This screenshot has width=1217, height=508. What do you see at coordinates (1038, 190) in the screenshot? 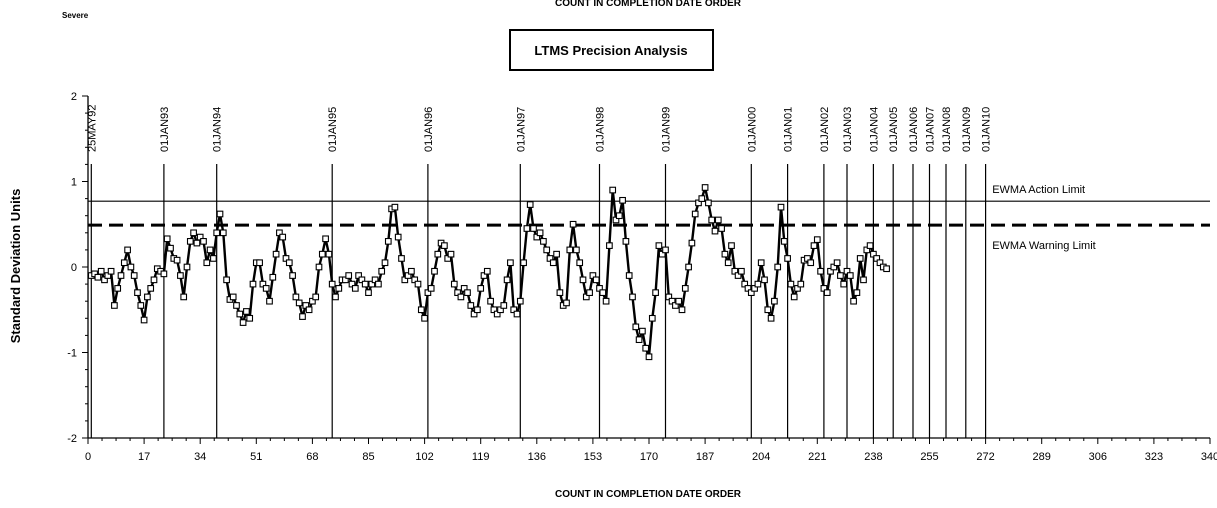
I see `action-limit-label: EWMA Action Limit` at bounding box center [1038, 190].